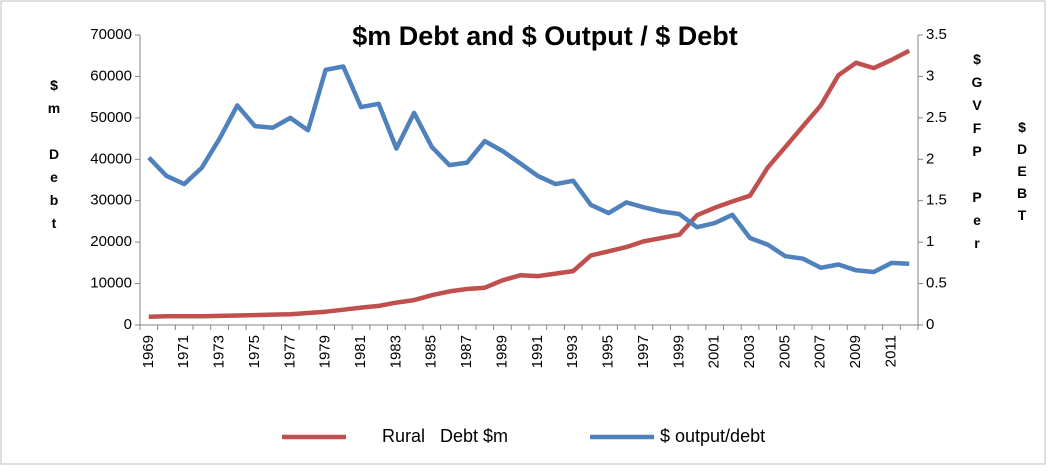  What do you see at coordinates (936, 117) in the screenshot?
I see `y2-tick-label: 2.5` at bounding box center [936, 117].